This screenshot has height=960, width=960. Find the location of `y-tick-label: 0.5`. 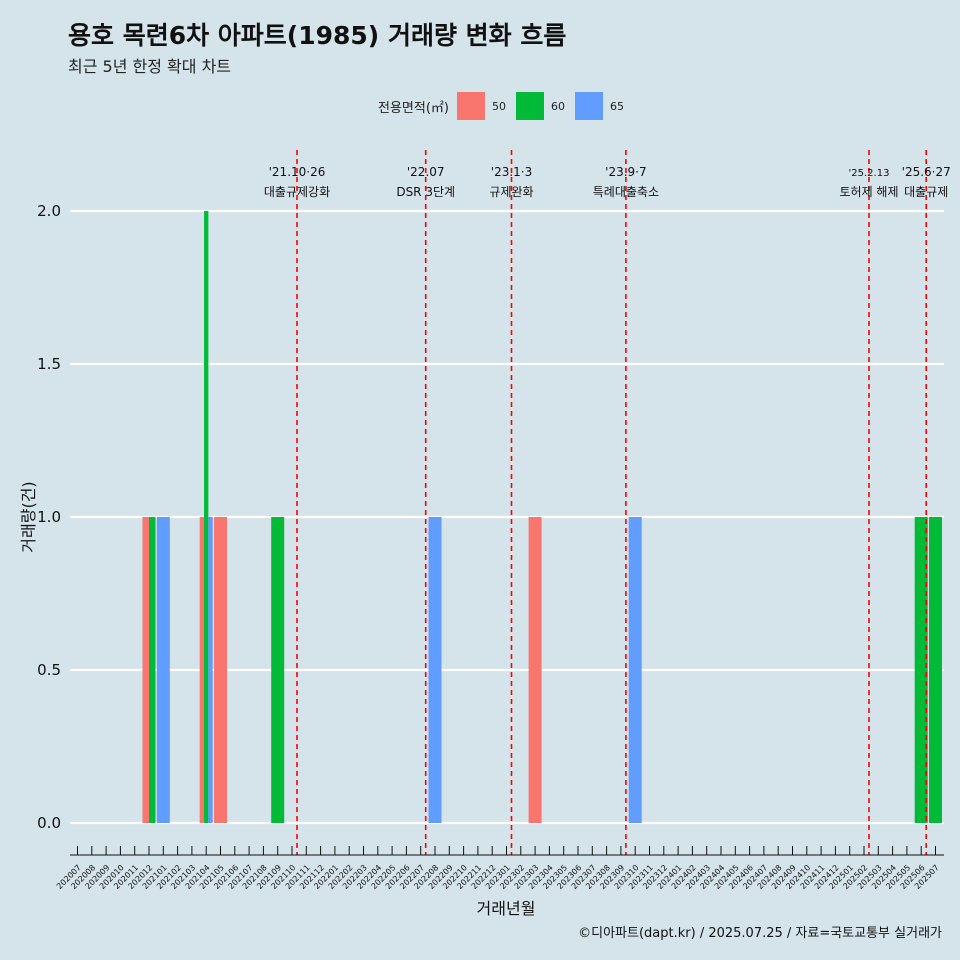

y-tick-label: 0.5 is located at coordinates (49, 670).